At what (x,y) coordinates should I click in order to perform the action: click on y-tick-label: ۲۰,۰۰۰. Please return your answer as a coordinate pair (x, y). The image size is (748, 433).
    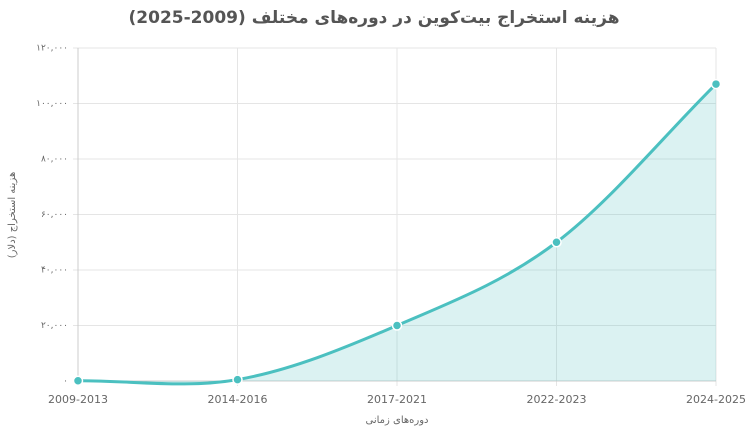
    Looking at the image, I should click on (54, 326).